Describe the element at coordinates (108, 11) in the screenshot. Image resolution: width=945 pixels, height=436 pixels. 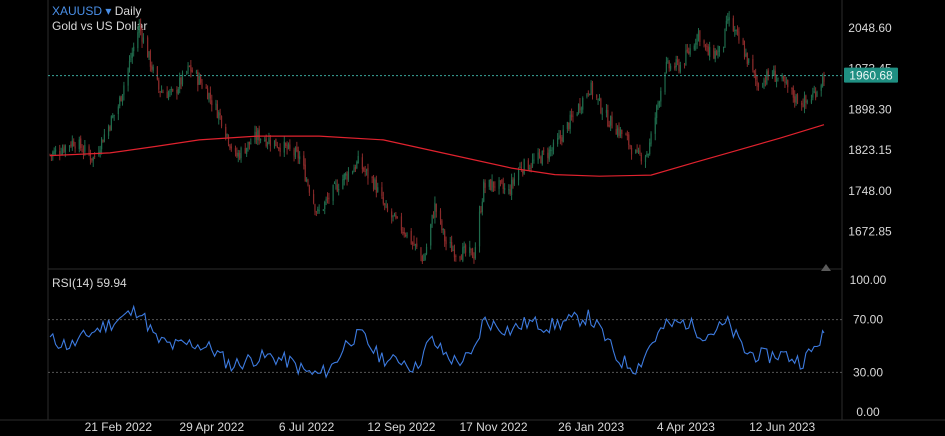
I see `chevron-down-icon: ▾` at that location.